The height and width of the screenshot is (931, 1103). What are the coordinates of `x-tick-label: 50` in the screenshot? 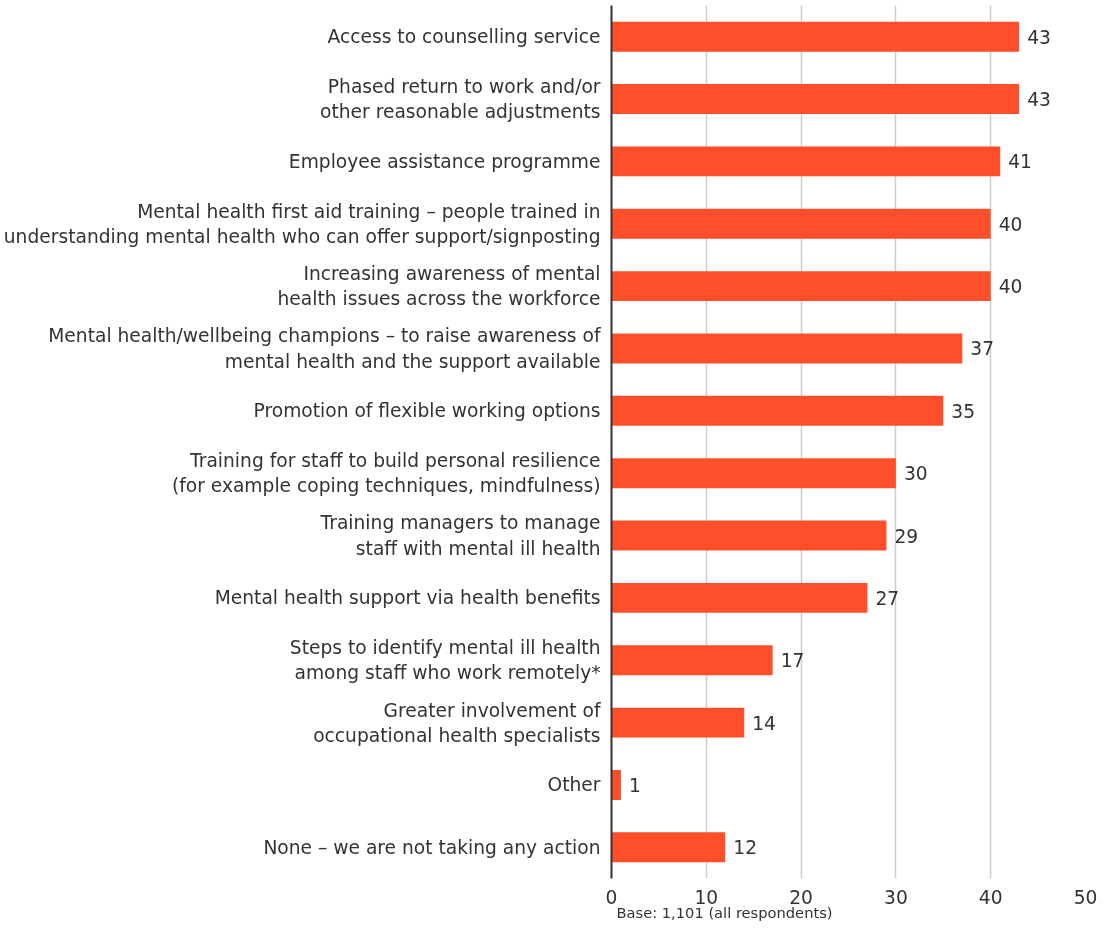 It's located at (1085, 897).